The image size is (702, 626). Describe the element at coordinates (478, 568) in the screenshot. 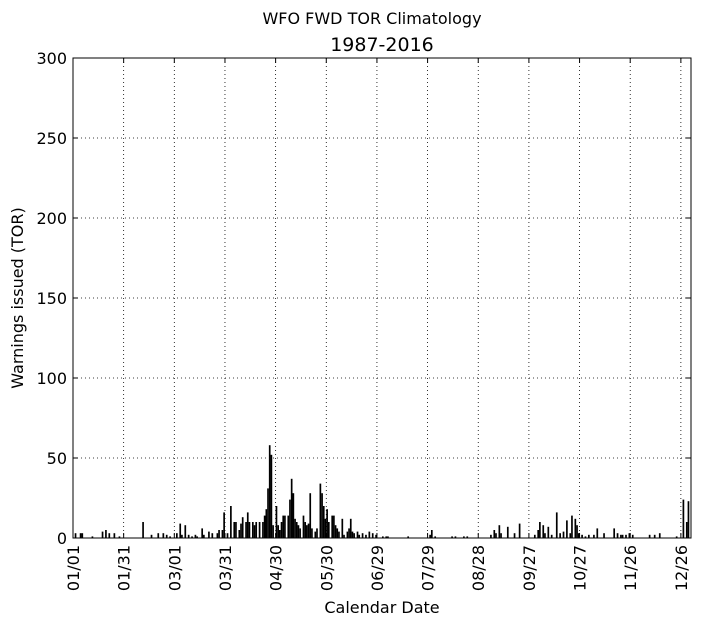

I see `x-tick-label: 08/28` at that location.